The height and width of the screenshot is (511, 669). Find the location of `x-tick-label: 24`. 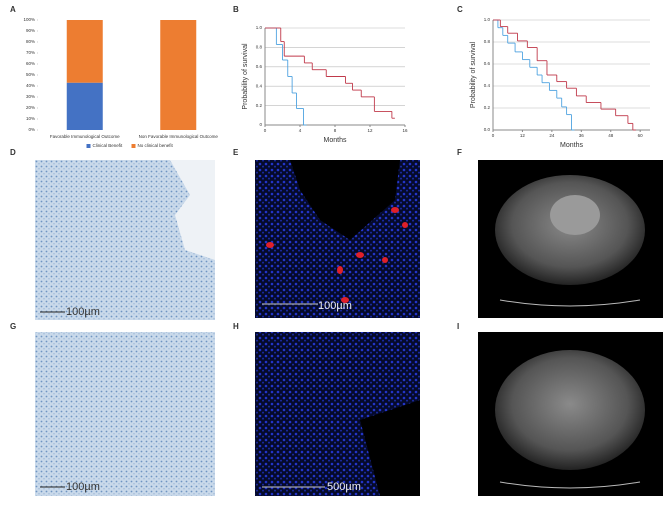

x-tick-label: 24 is located at coordinates (552, 135).